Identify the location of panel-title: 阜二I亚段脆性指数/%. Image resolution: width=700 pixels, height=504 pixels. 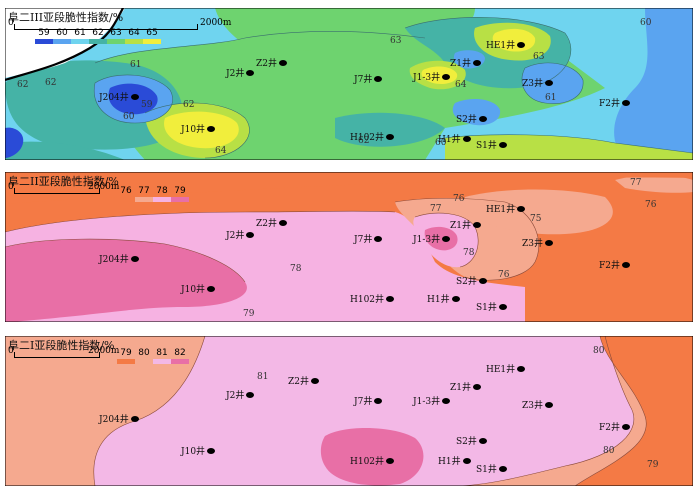
(61, 345).